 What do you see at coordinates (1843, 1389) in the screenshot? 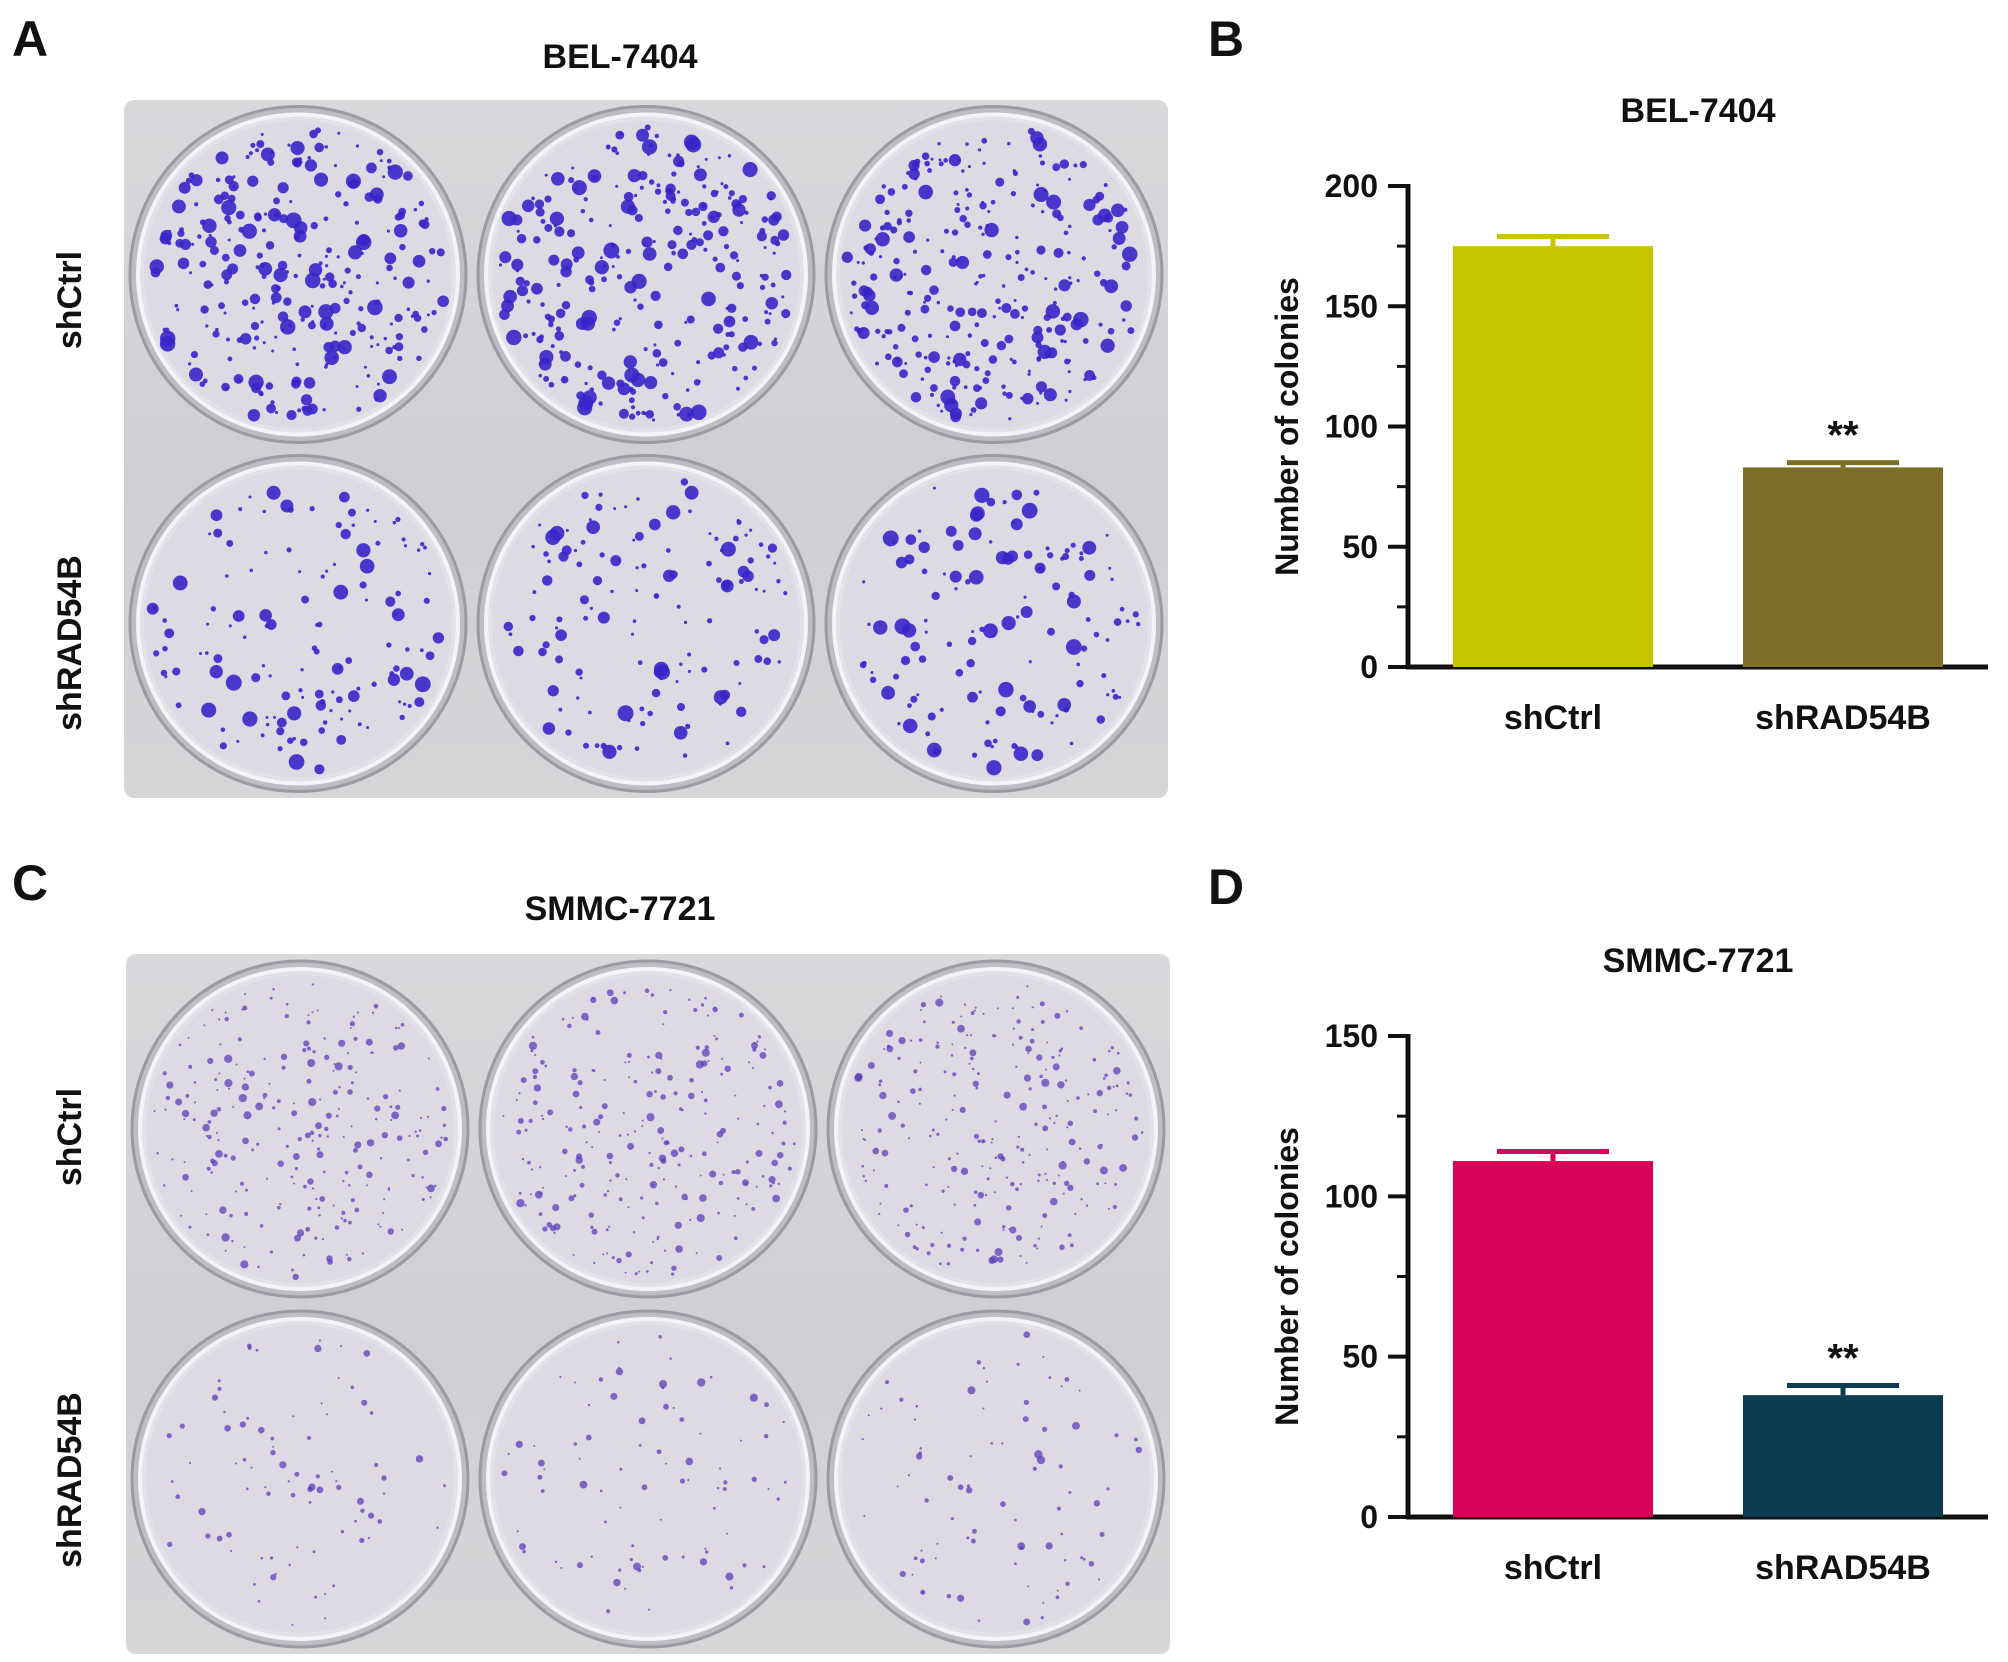
I see `error-bar-shrad54b` at bounding box center [1843, 1389].